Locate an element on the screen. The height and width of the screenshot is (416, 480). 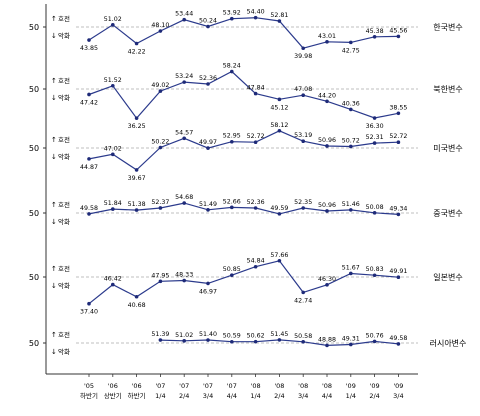
data-label: 51.67 is located at coordinates (351, 267).